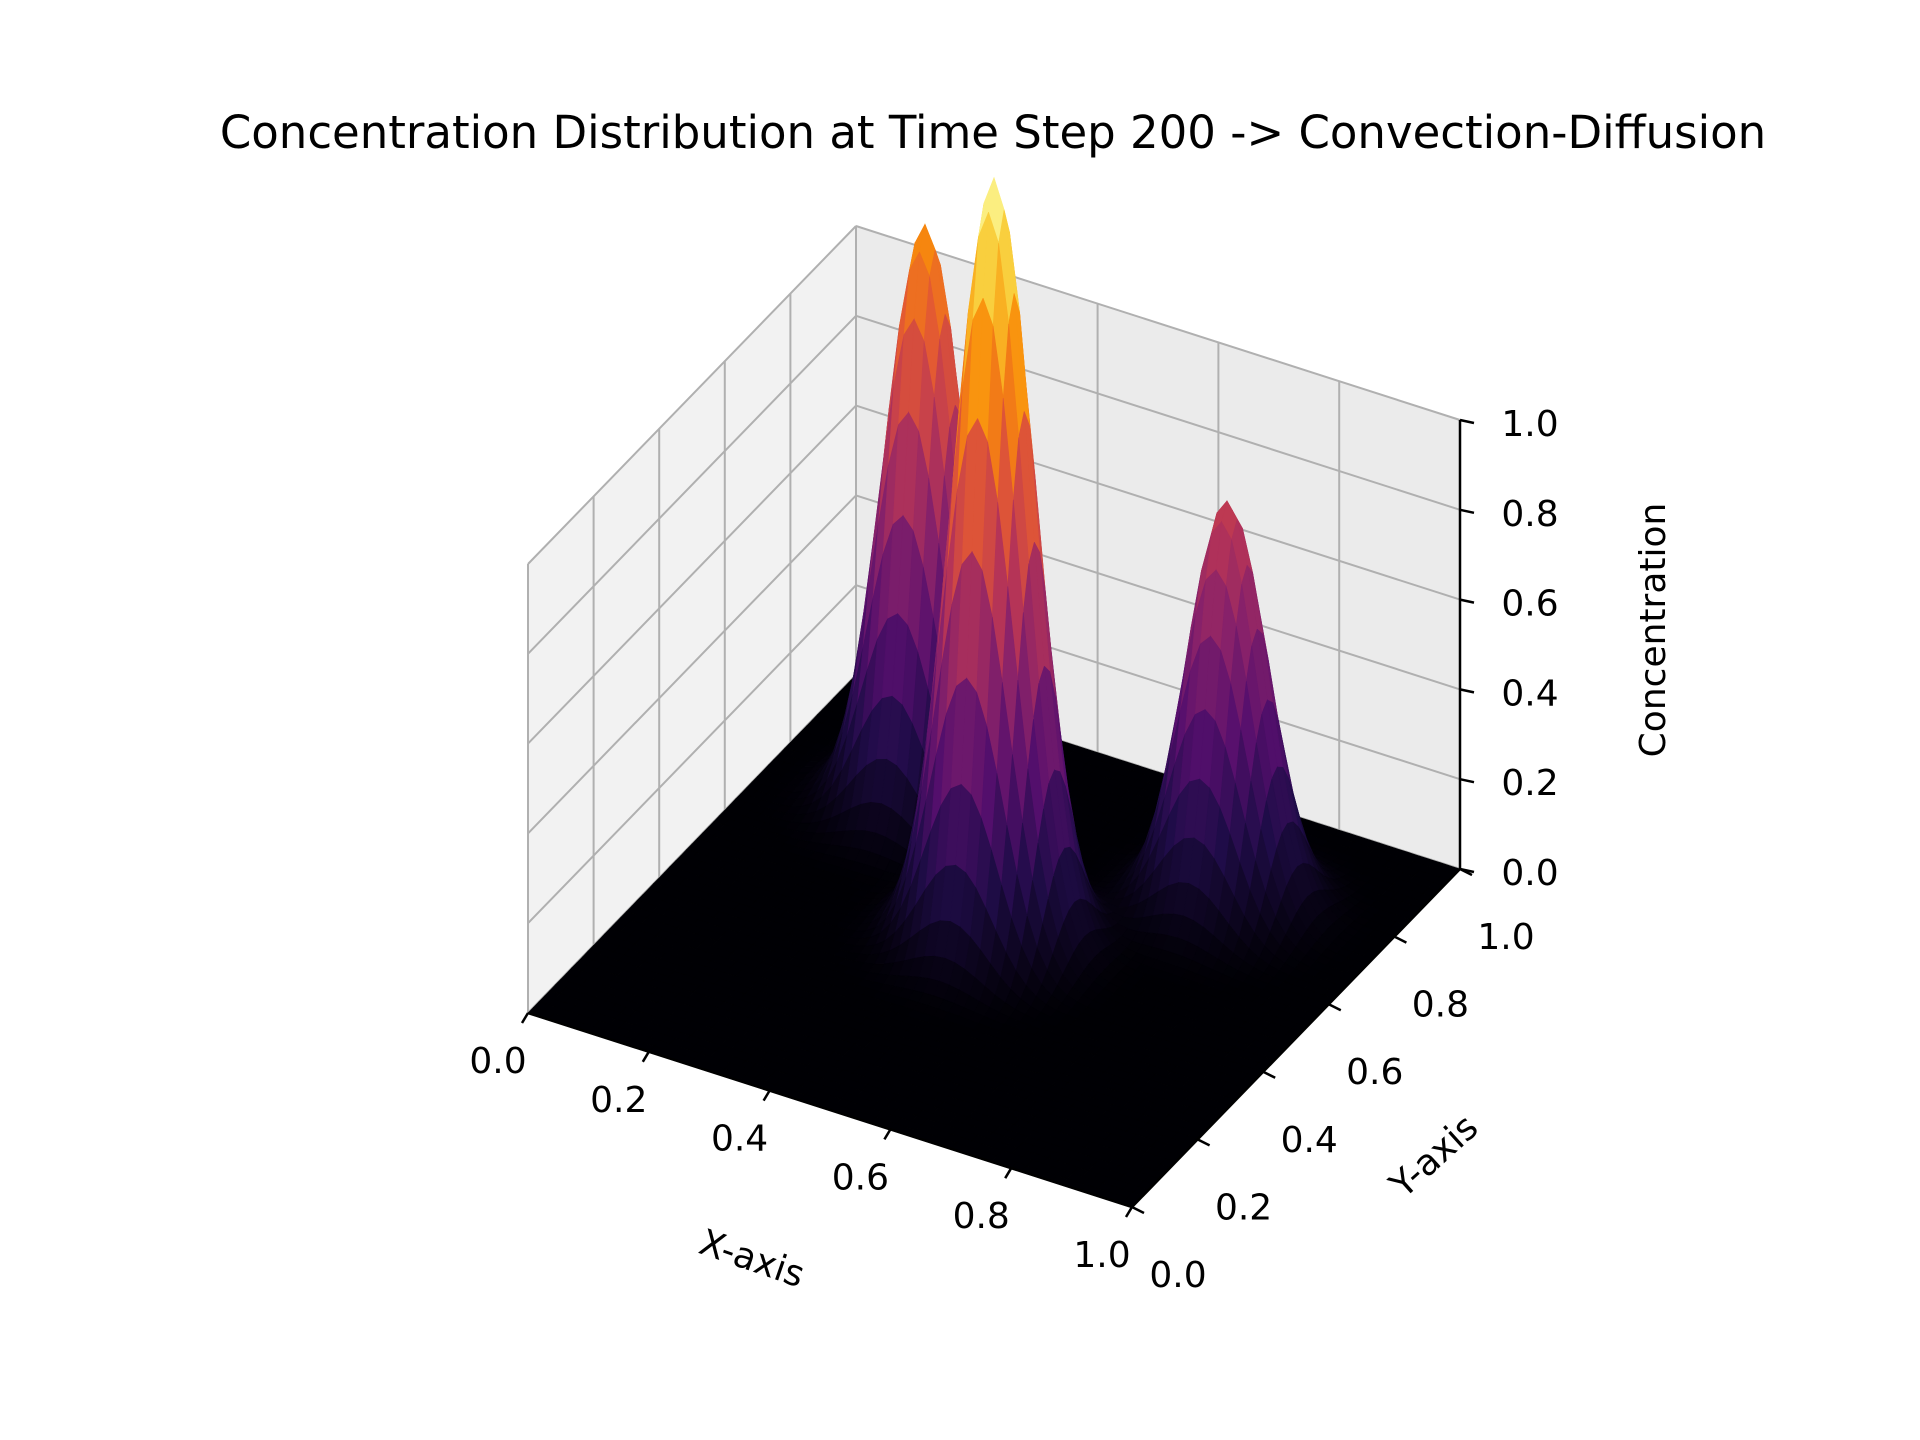 The image size is (1920, 1440). What do you see at coordinates (618, 1100) in the screenshot?
I see `x-tick-label: 0.2` at bounding box center [618, 1100].